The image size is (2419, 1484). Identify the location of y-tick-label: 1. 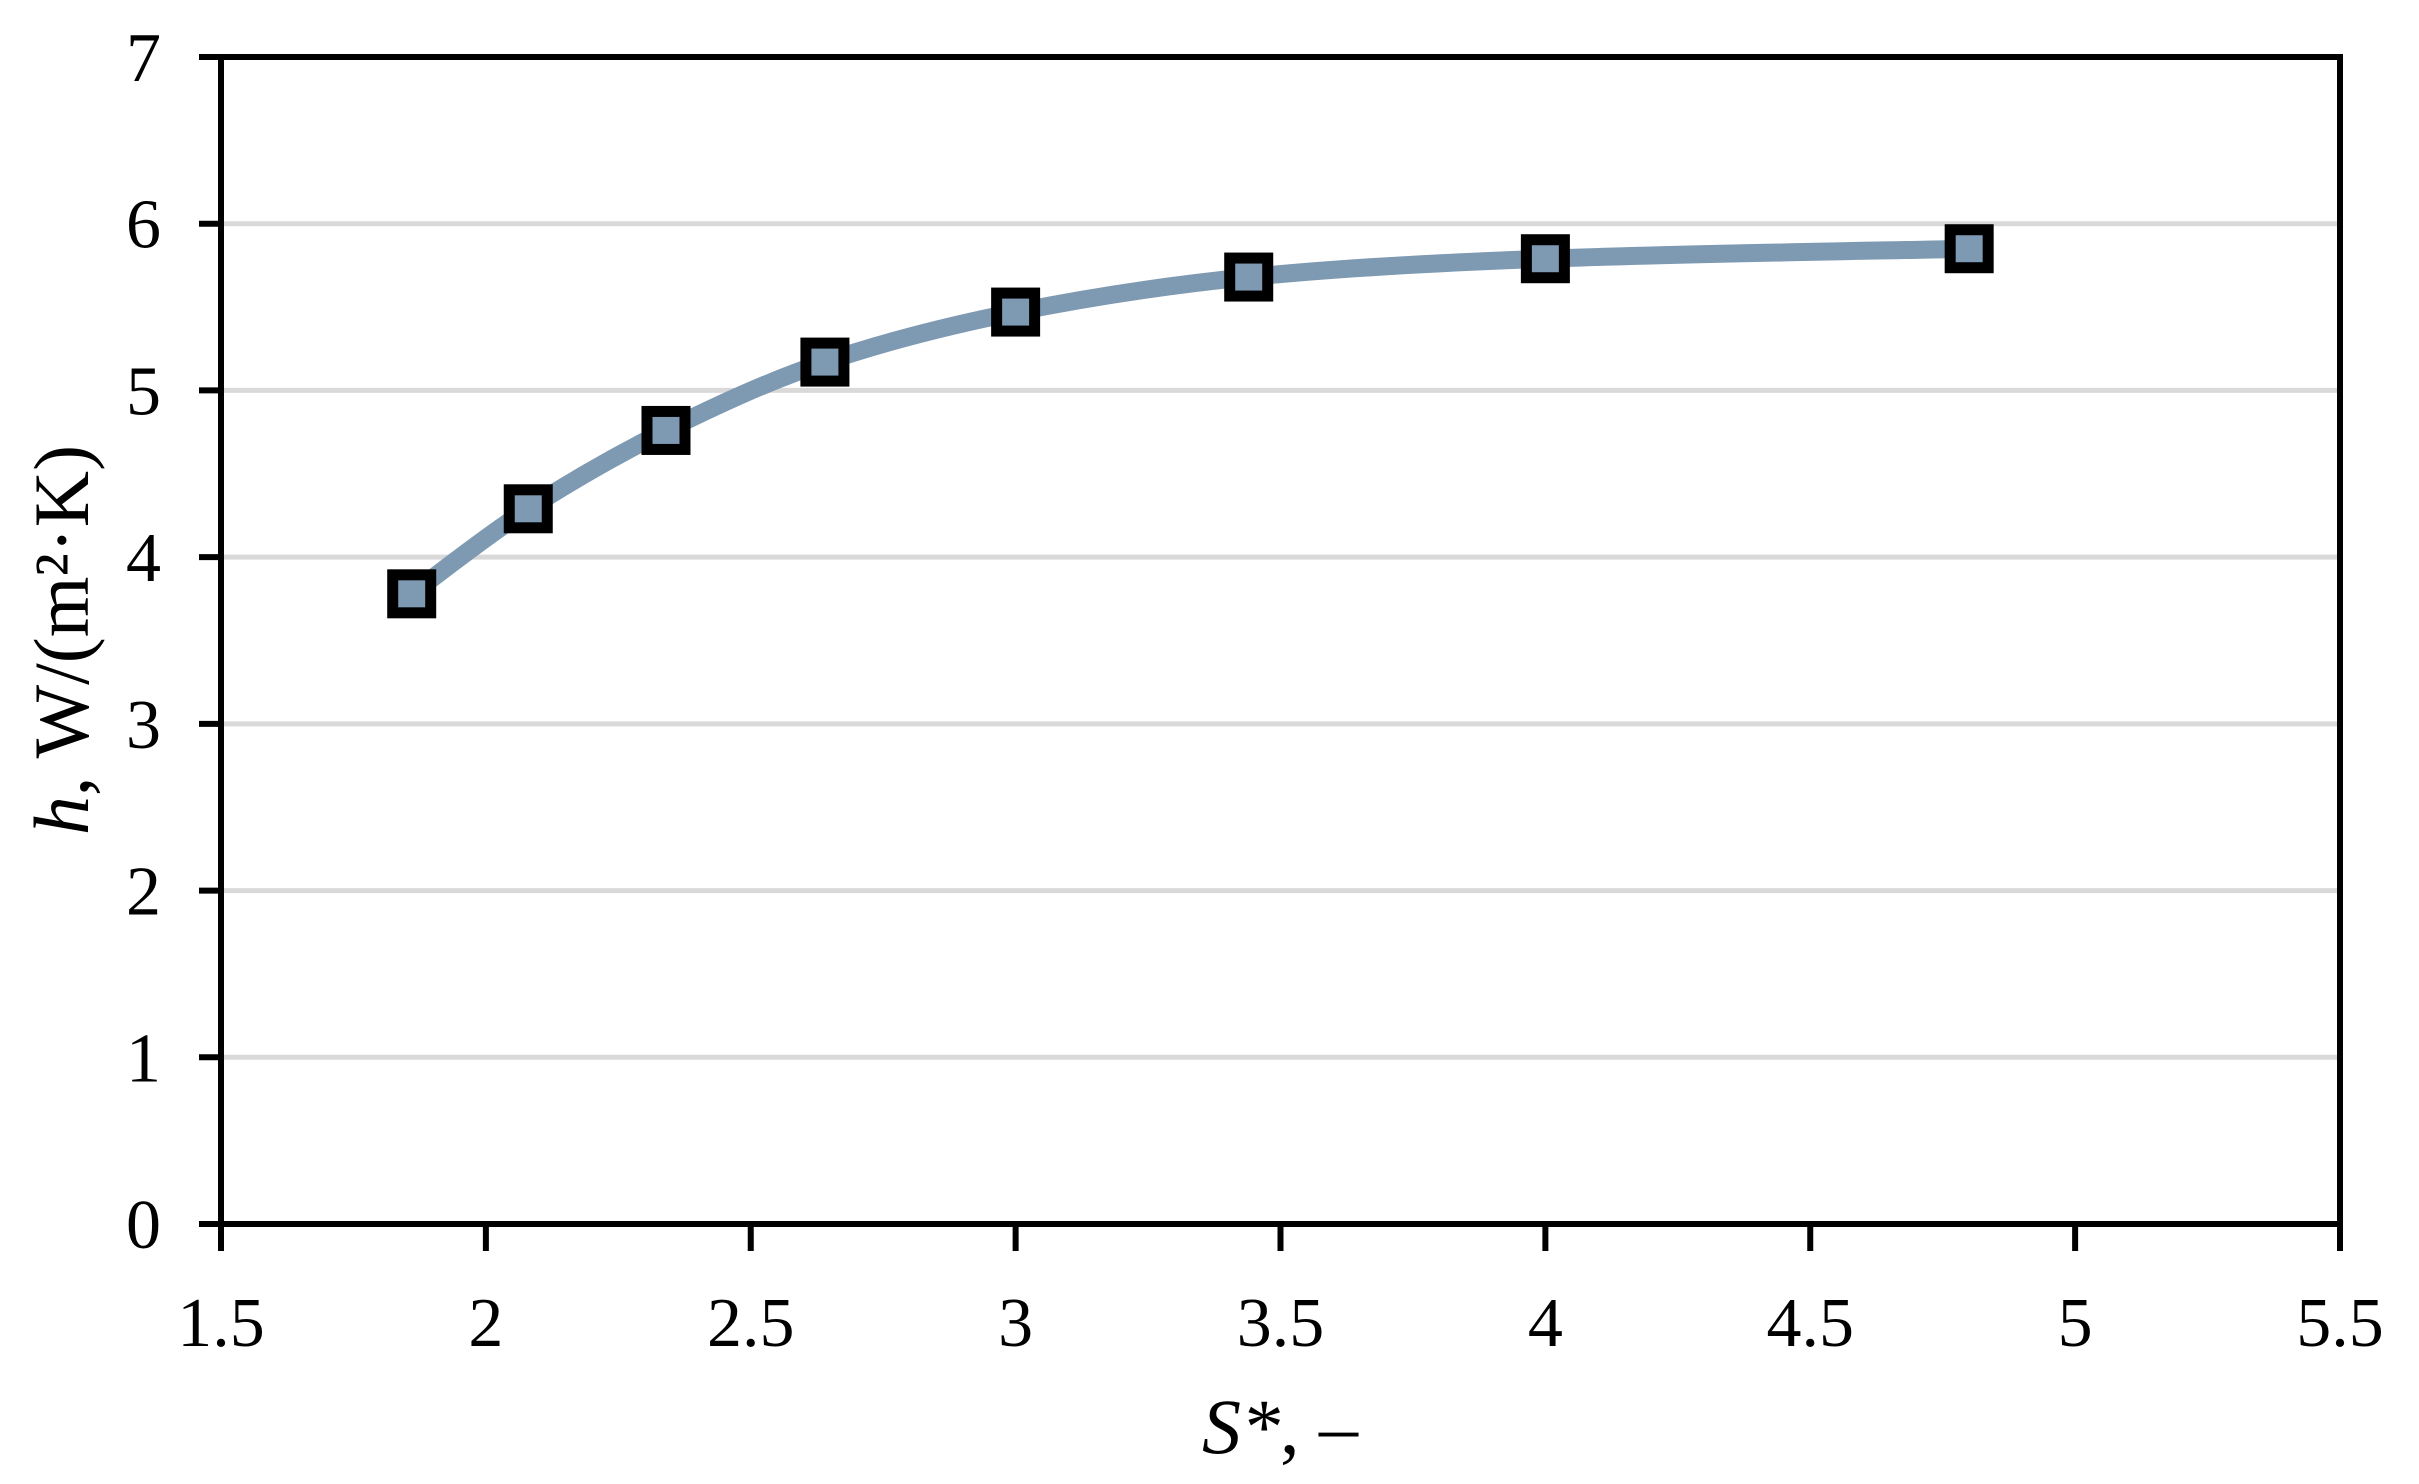
(143, 1058).